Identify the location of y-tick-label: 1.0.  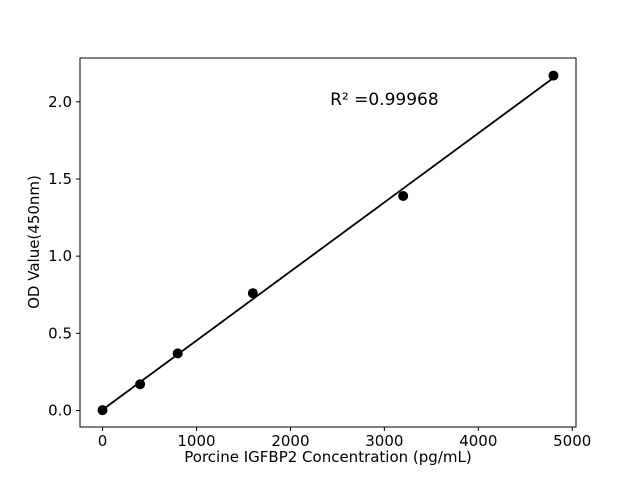
(60, 256).